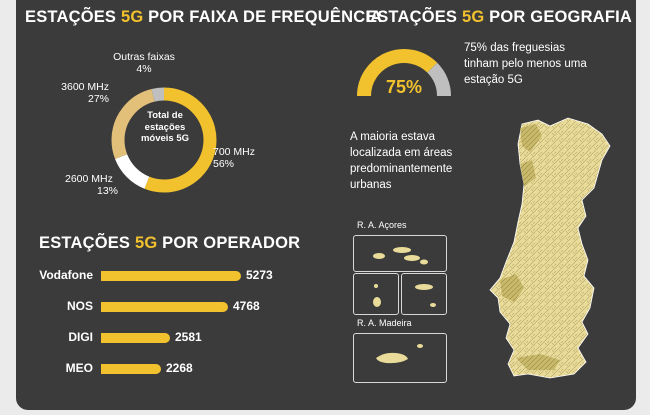  Describe the element at coordinates (397, 73) in the screenshot. I see `gauge-filled-arc` at that location.